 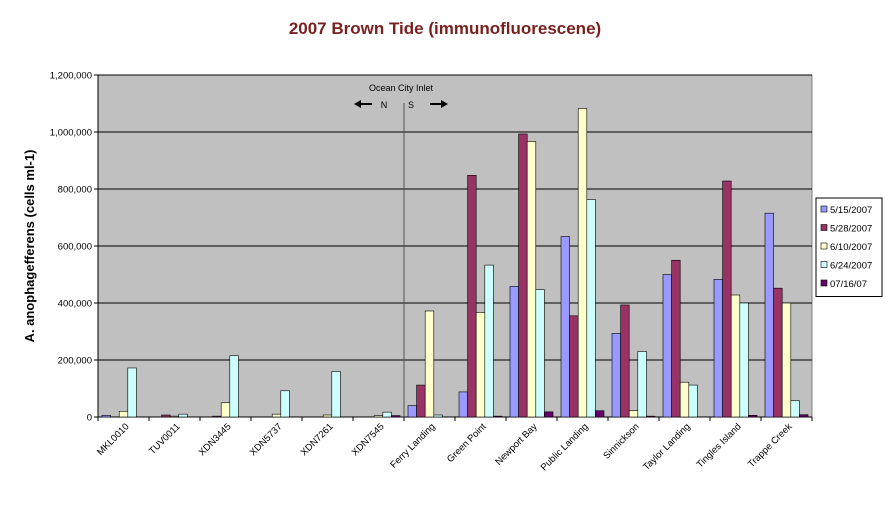 What do you see at coordinates (384, 105) in the screenshot?
I see `north-label: N` at bounding box center [384, 105].